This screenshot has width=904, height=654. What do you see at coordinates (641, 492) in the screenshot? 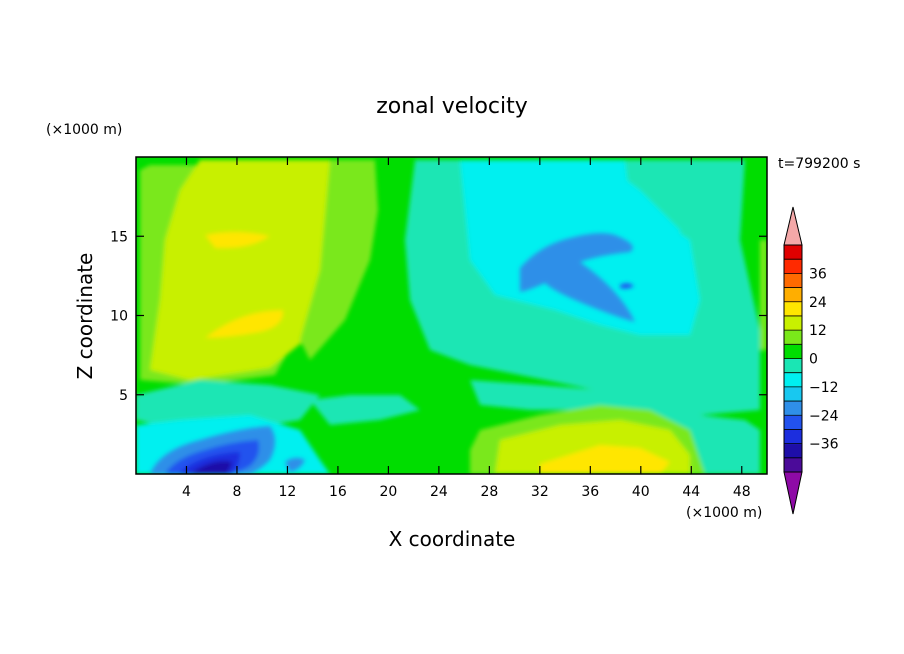
I see `x-tick-label: 40` at bounding box center [641, 492].